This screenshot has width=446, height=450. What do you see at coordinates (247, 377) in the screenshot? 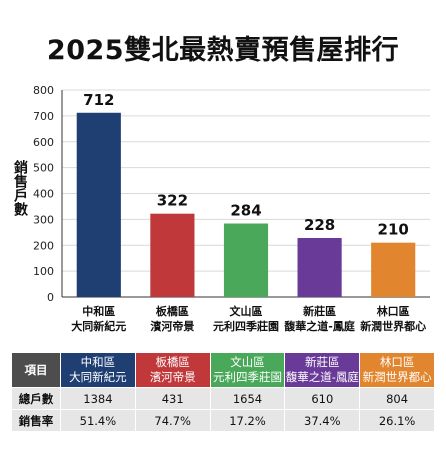
I see `table-col-project: 元利四季莊園` at bounding box center [247, 377].